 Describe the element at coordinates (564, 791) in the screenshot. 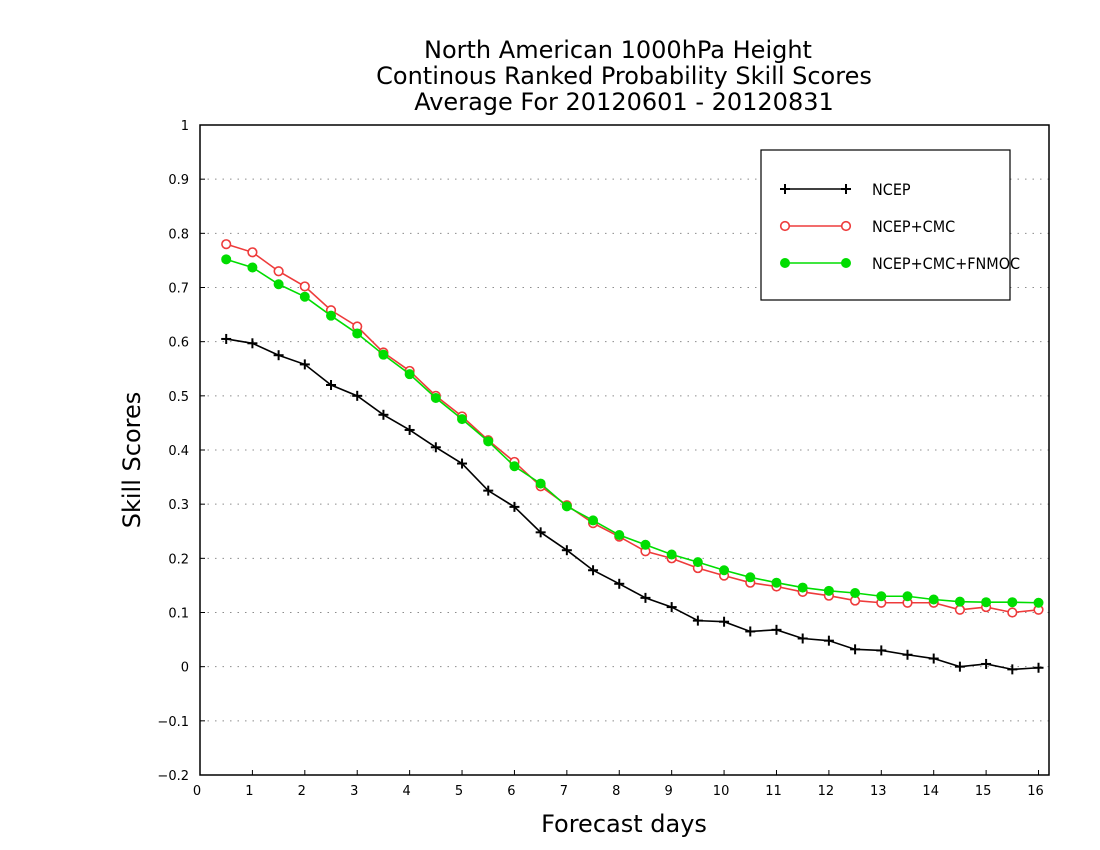

I see `x-tick-label: 7` at that location.